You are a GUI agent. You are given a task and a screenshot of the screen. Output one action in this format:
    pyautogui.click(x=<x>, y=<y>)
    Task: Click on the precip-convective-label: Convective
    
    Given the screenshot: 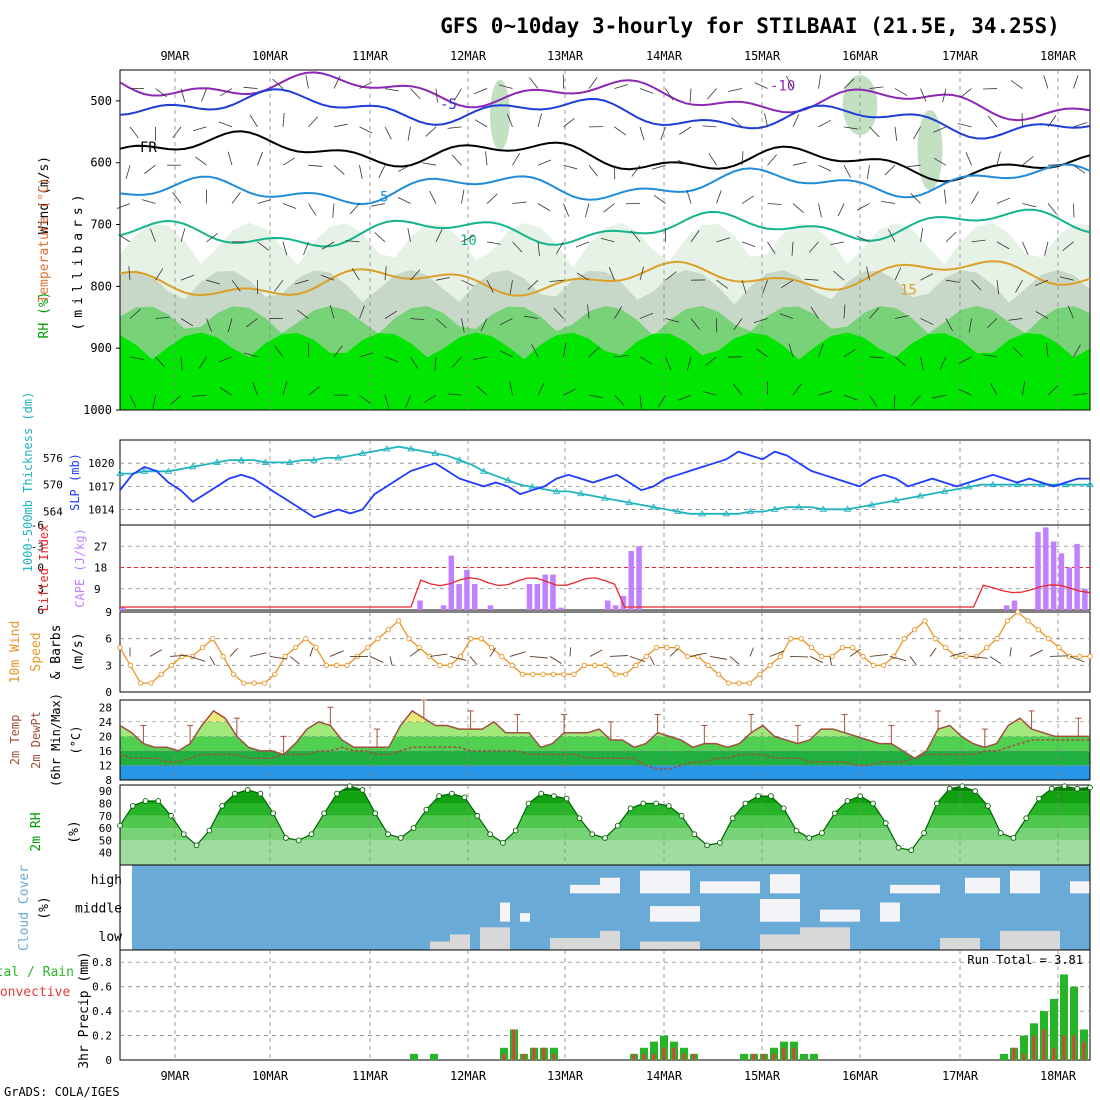 What is the action you would take?
    pyautogui.click(x=35, y=992)
    